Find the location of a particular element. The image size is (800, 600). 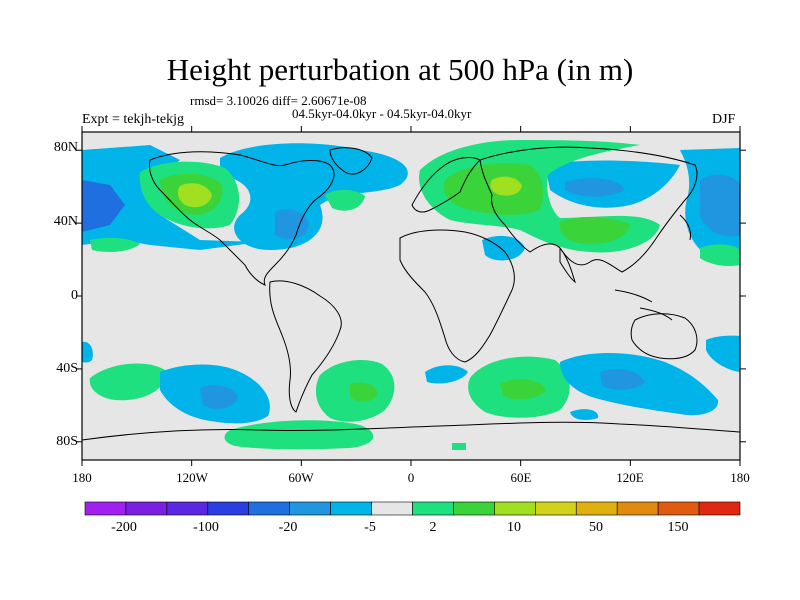

anomaly-pos-east-asia is located at coordinates (594, 230).